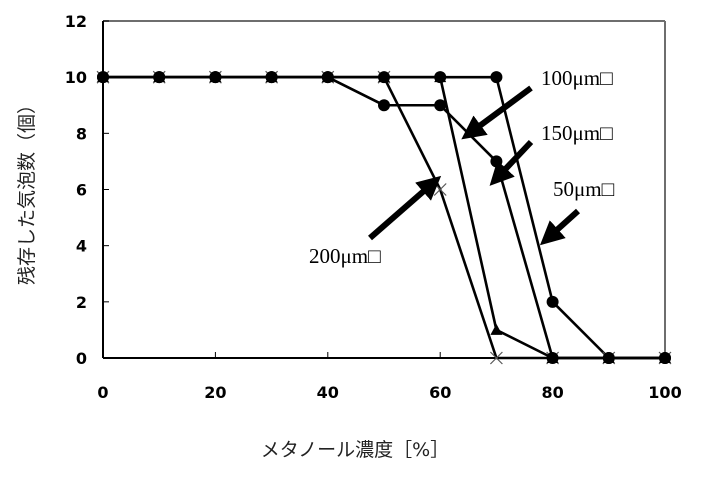  I want to click on y-tick-label: 6, so click(81, 190).